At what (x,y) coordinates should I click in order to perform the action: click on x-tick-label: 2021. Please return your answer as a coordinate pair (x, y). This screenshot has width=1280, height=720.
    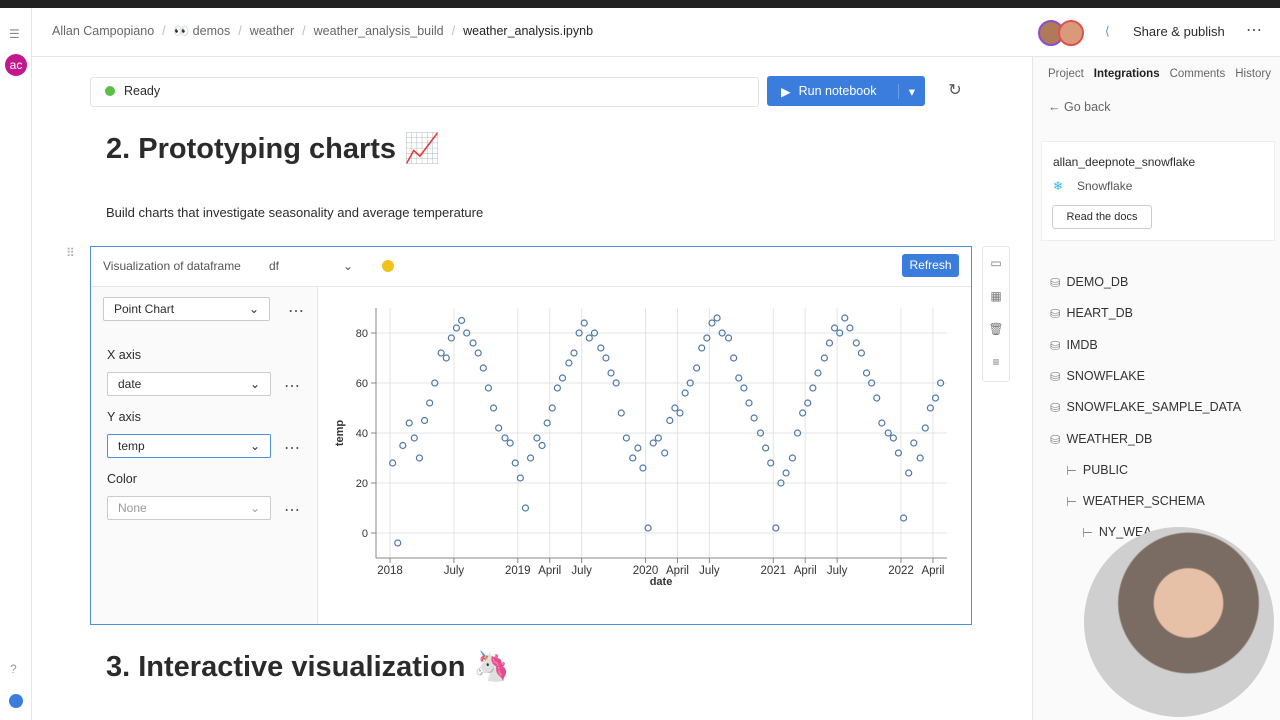
    Looking at the image, I should click on (773, 571).